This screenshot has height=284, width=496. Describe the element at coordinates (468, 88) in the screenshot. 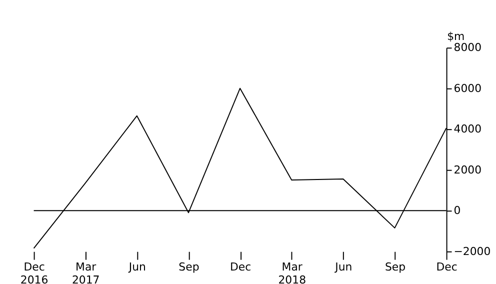

I see `y-tick-label: 6000` at that location.